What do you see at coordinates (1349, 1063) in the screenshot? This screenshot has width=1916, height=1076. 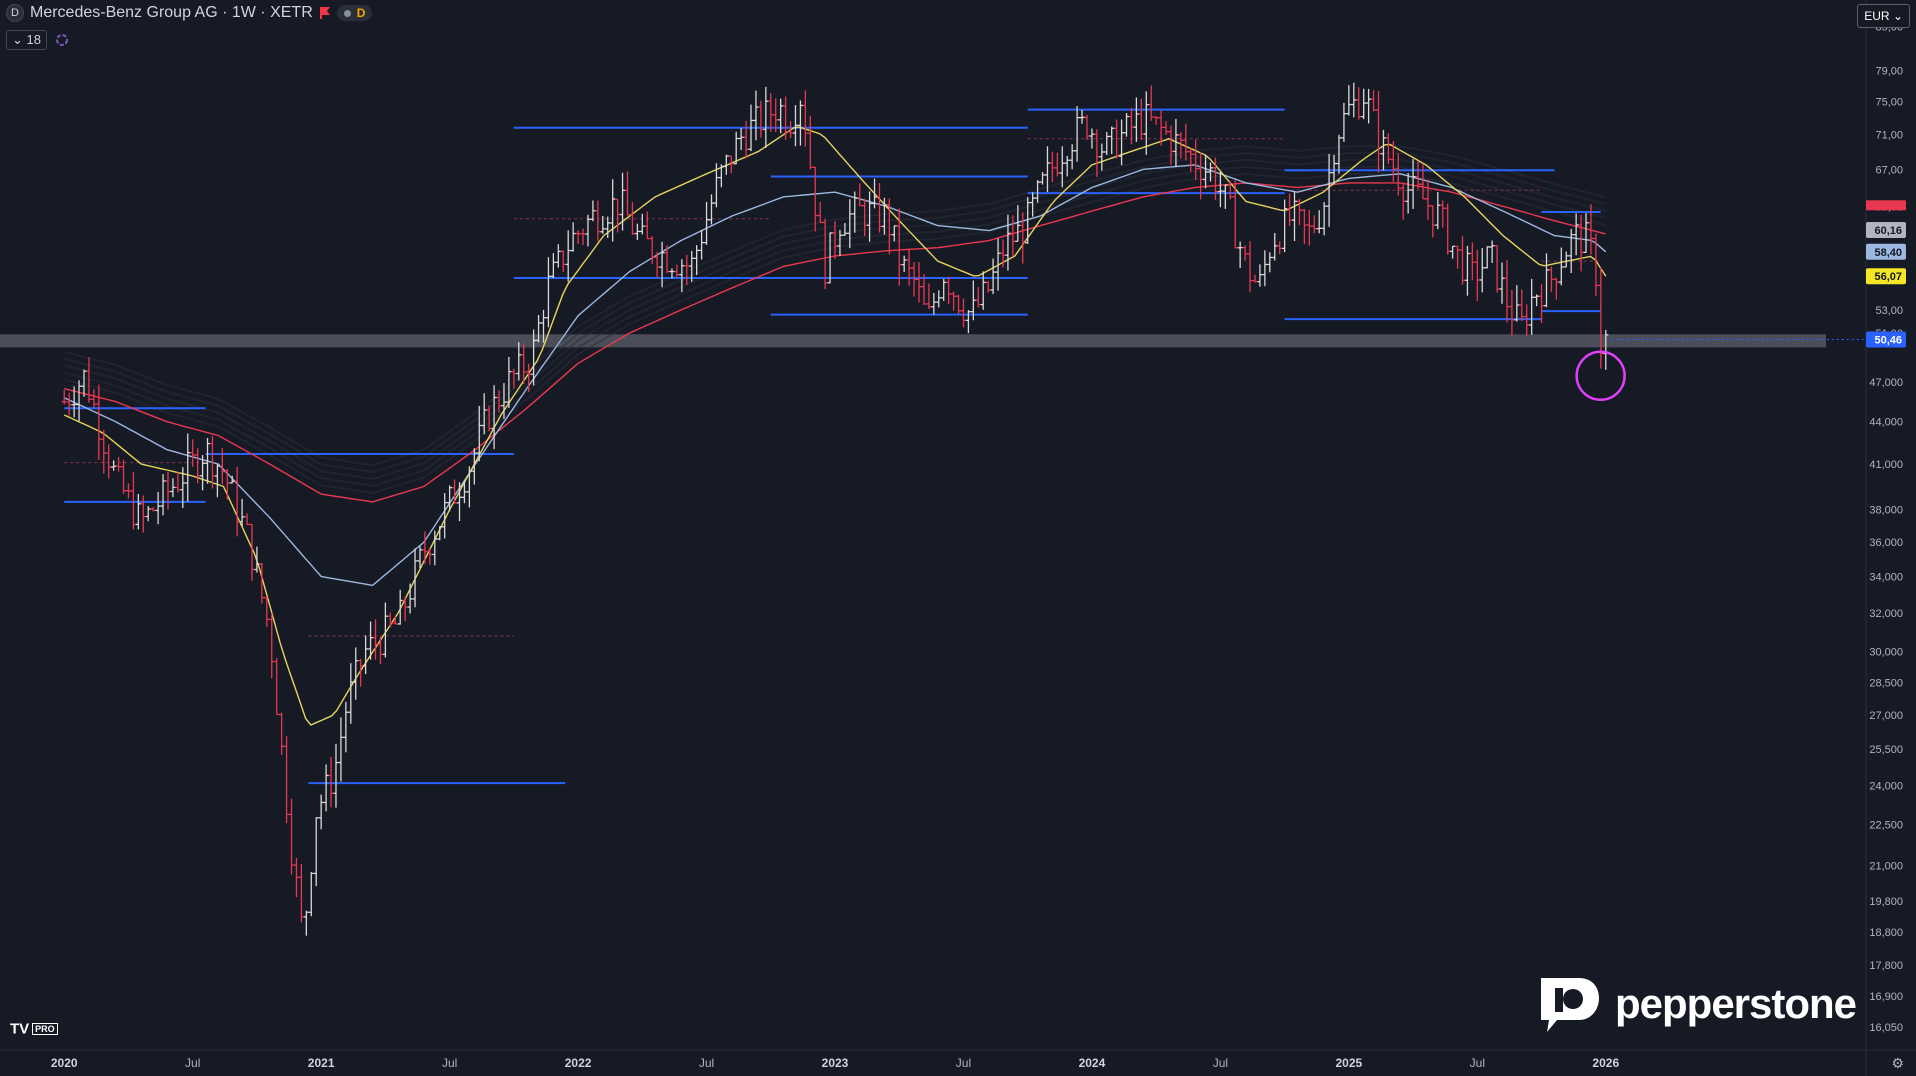 I see `time-tick-label: 2025` at bounding box center [1349, 1063].